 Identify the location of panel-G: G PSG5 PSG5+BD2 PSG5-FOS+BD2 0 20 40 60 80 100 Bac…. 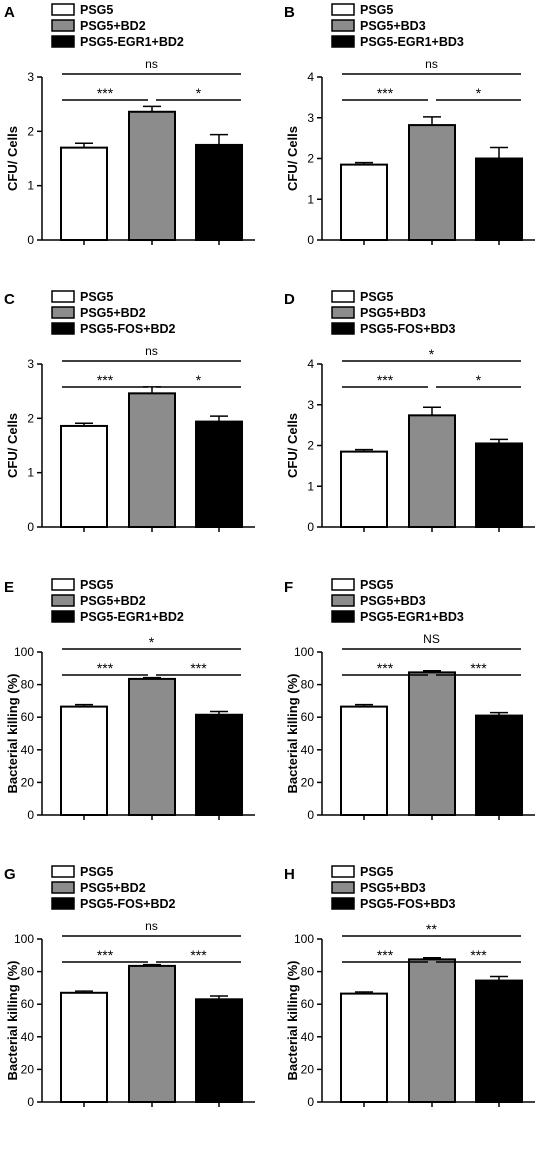
(129, 987).